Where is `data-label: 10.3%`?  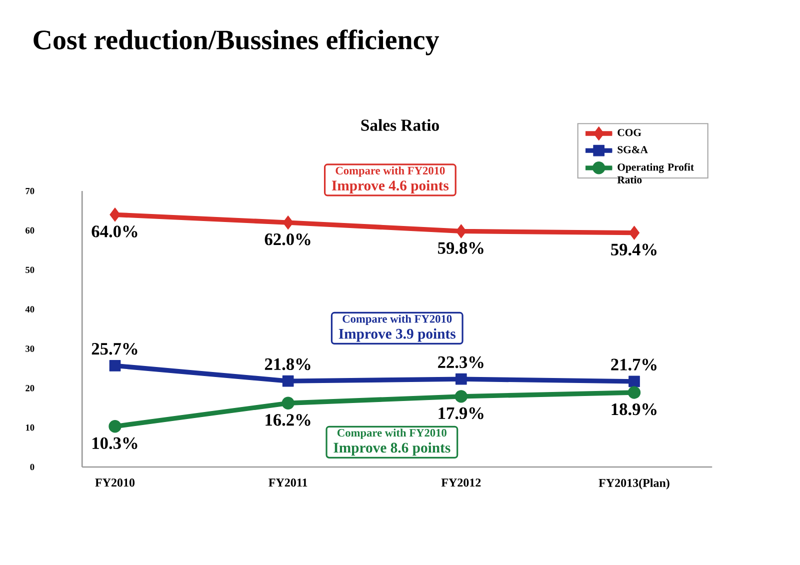
data-label: 10.3% is located at coordinates (115, 443).